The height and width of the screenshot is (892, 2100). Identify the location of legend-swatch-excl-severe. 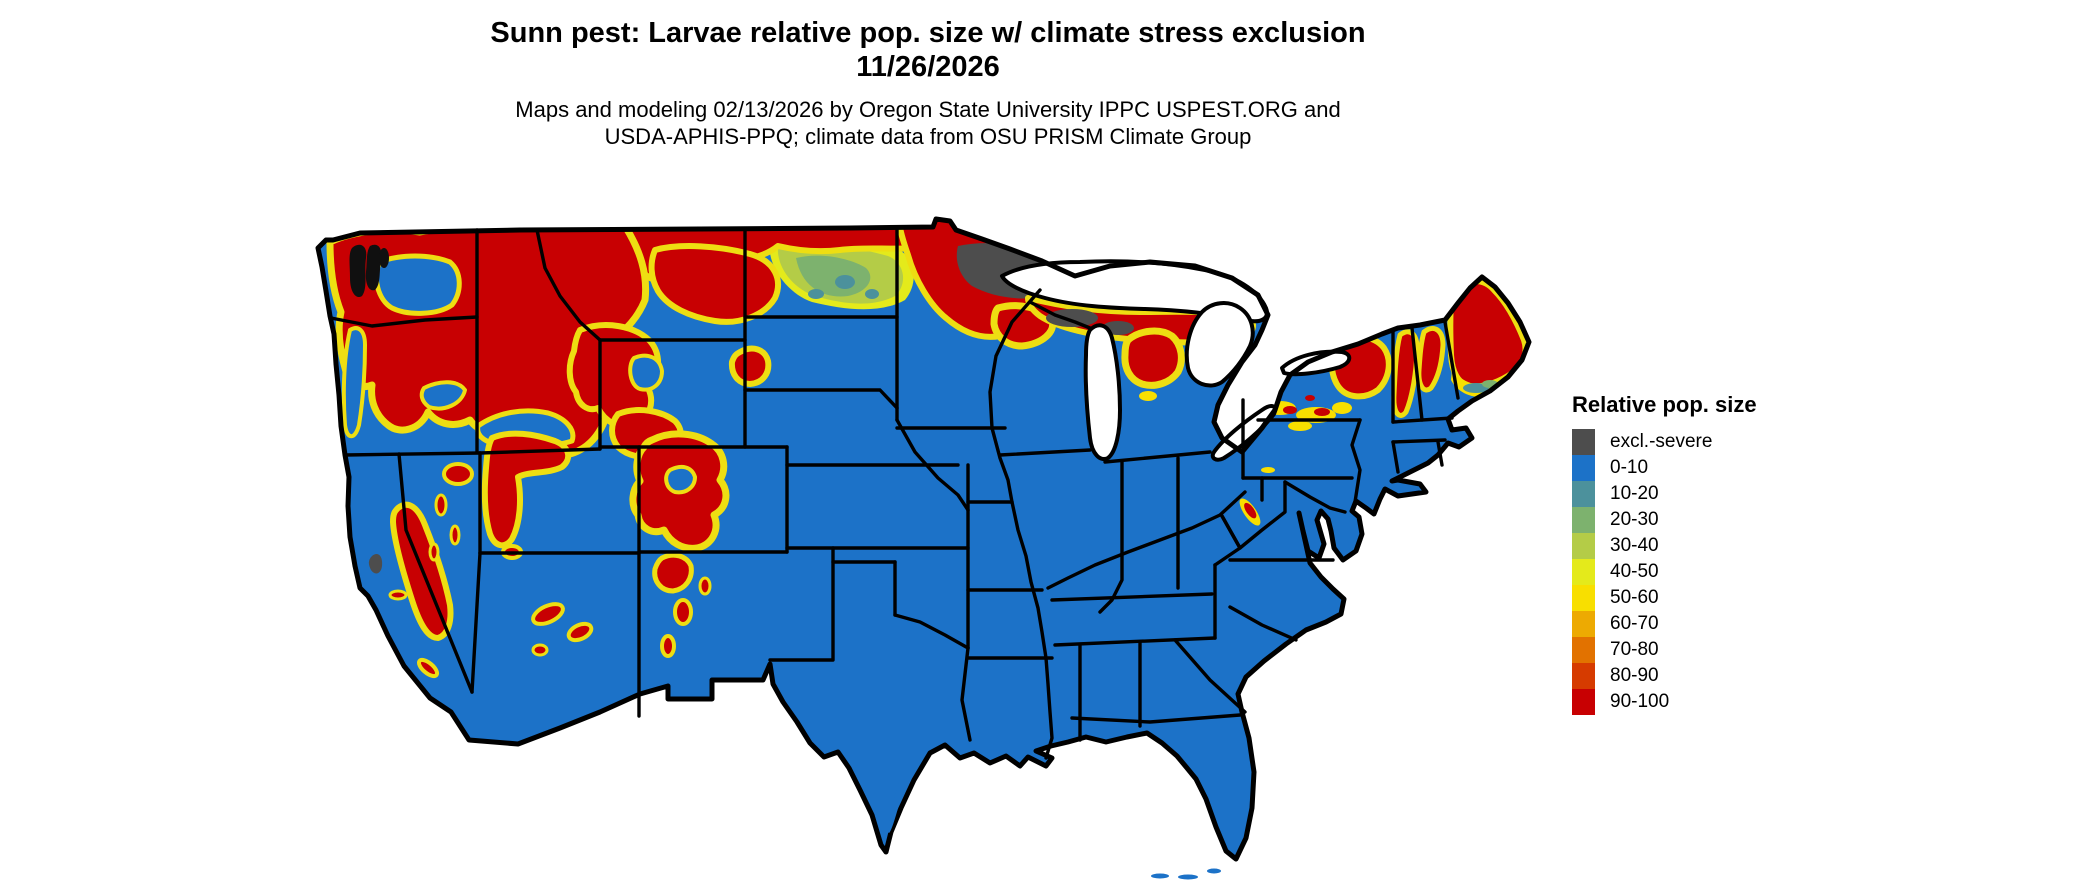
(1583, 442).